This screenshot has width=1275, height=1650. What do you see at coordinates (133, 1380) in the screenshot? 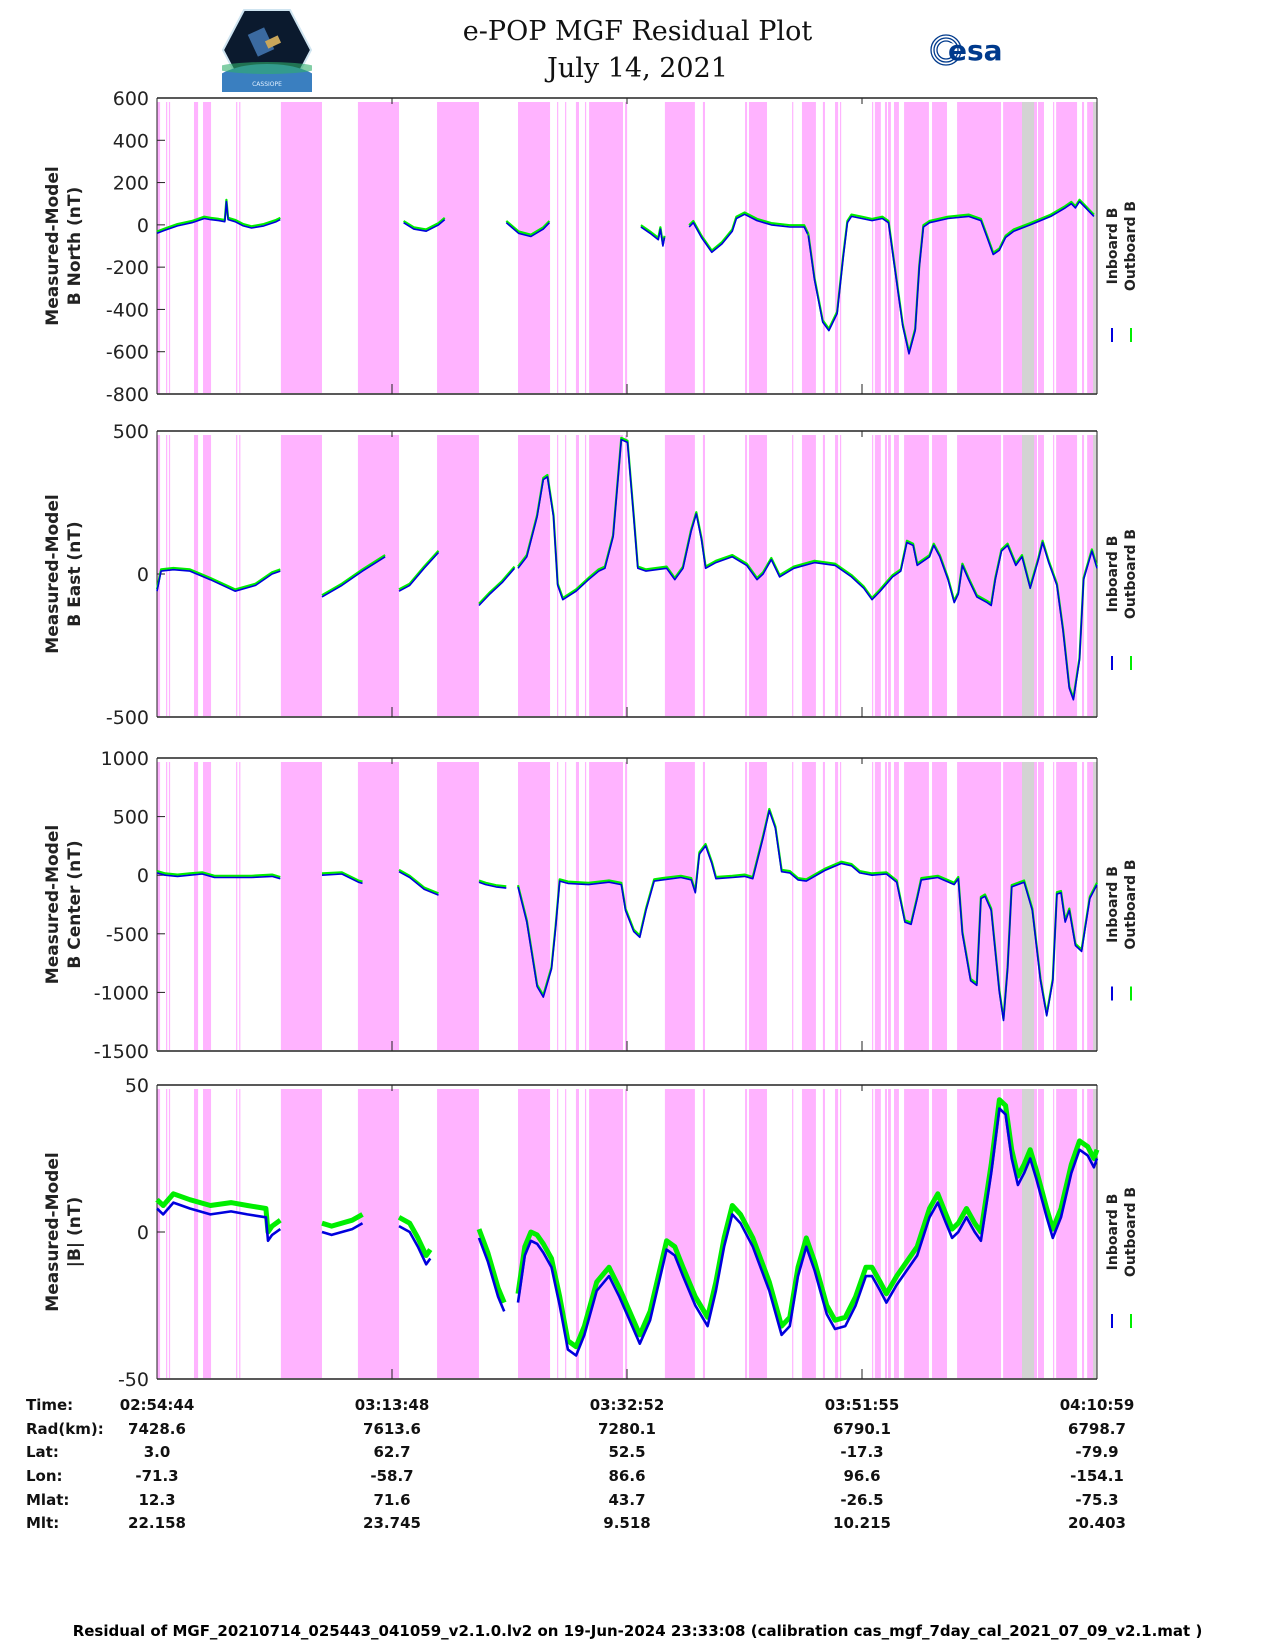
I see `y-tick-label: -50` at bounding box center [133, 1380].